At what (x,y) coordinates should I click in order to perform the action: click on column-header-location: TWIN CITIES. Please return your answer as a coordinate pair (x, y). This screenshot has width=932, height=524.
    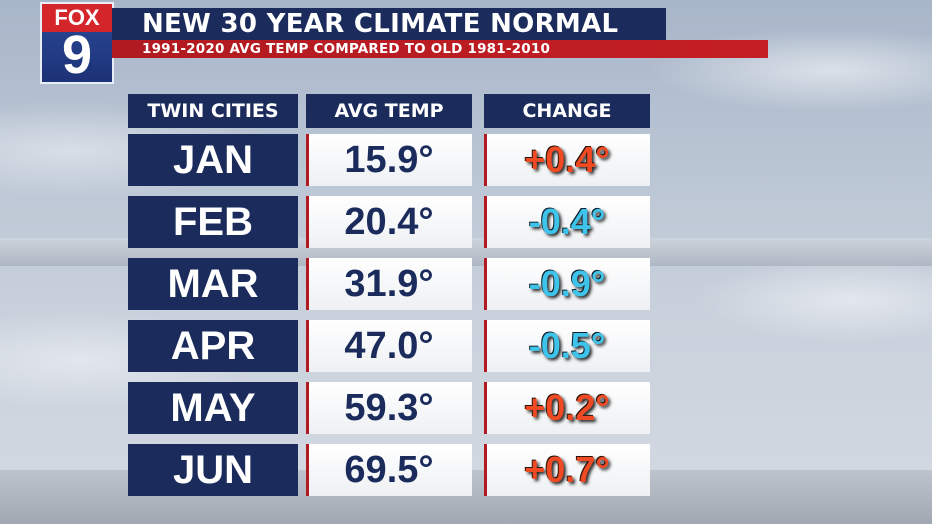
    Looking at the image, I should click on (213, 111).